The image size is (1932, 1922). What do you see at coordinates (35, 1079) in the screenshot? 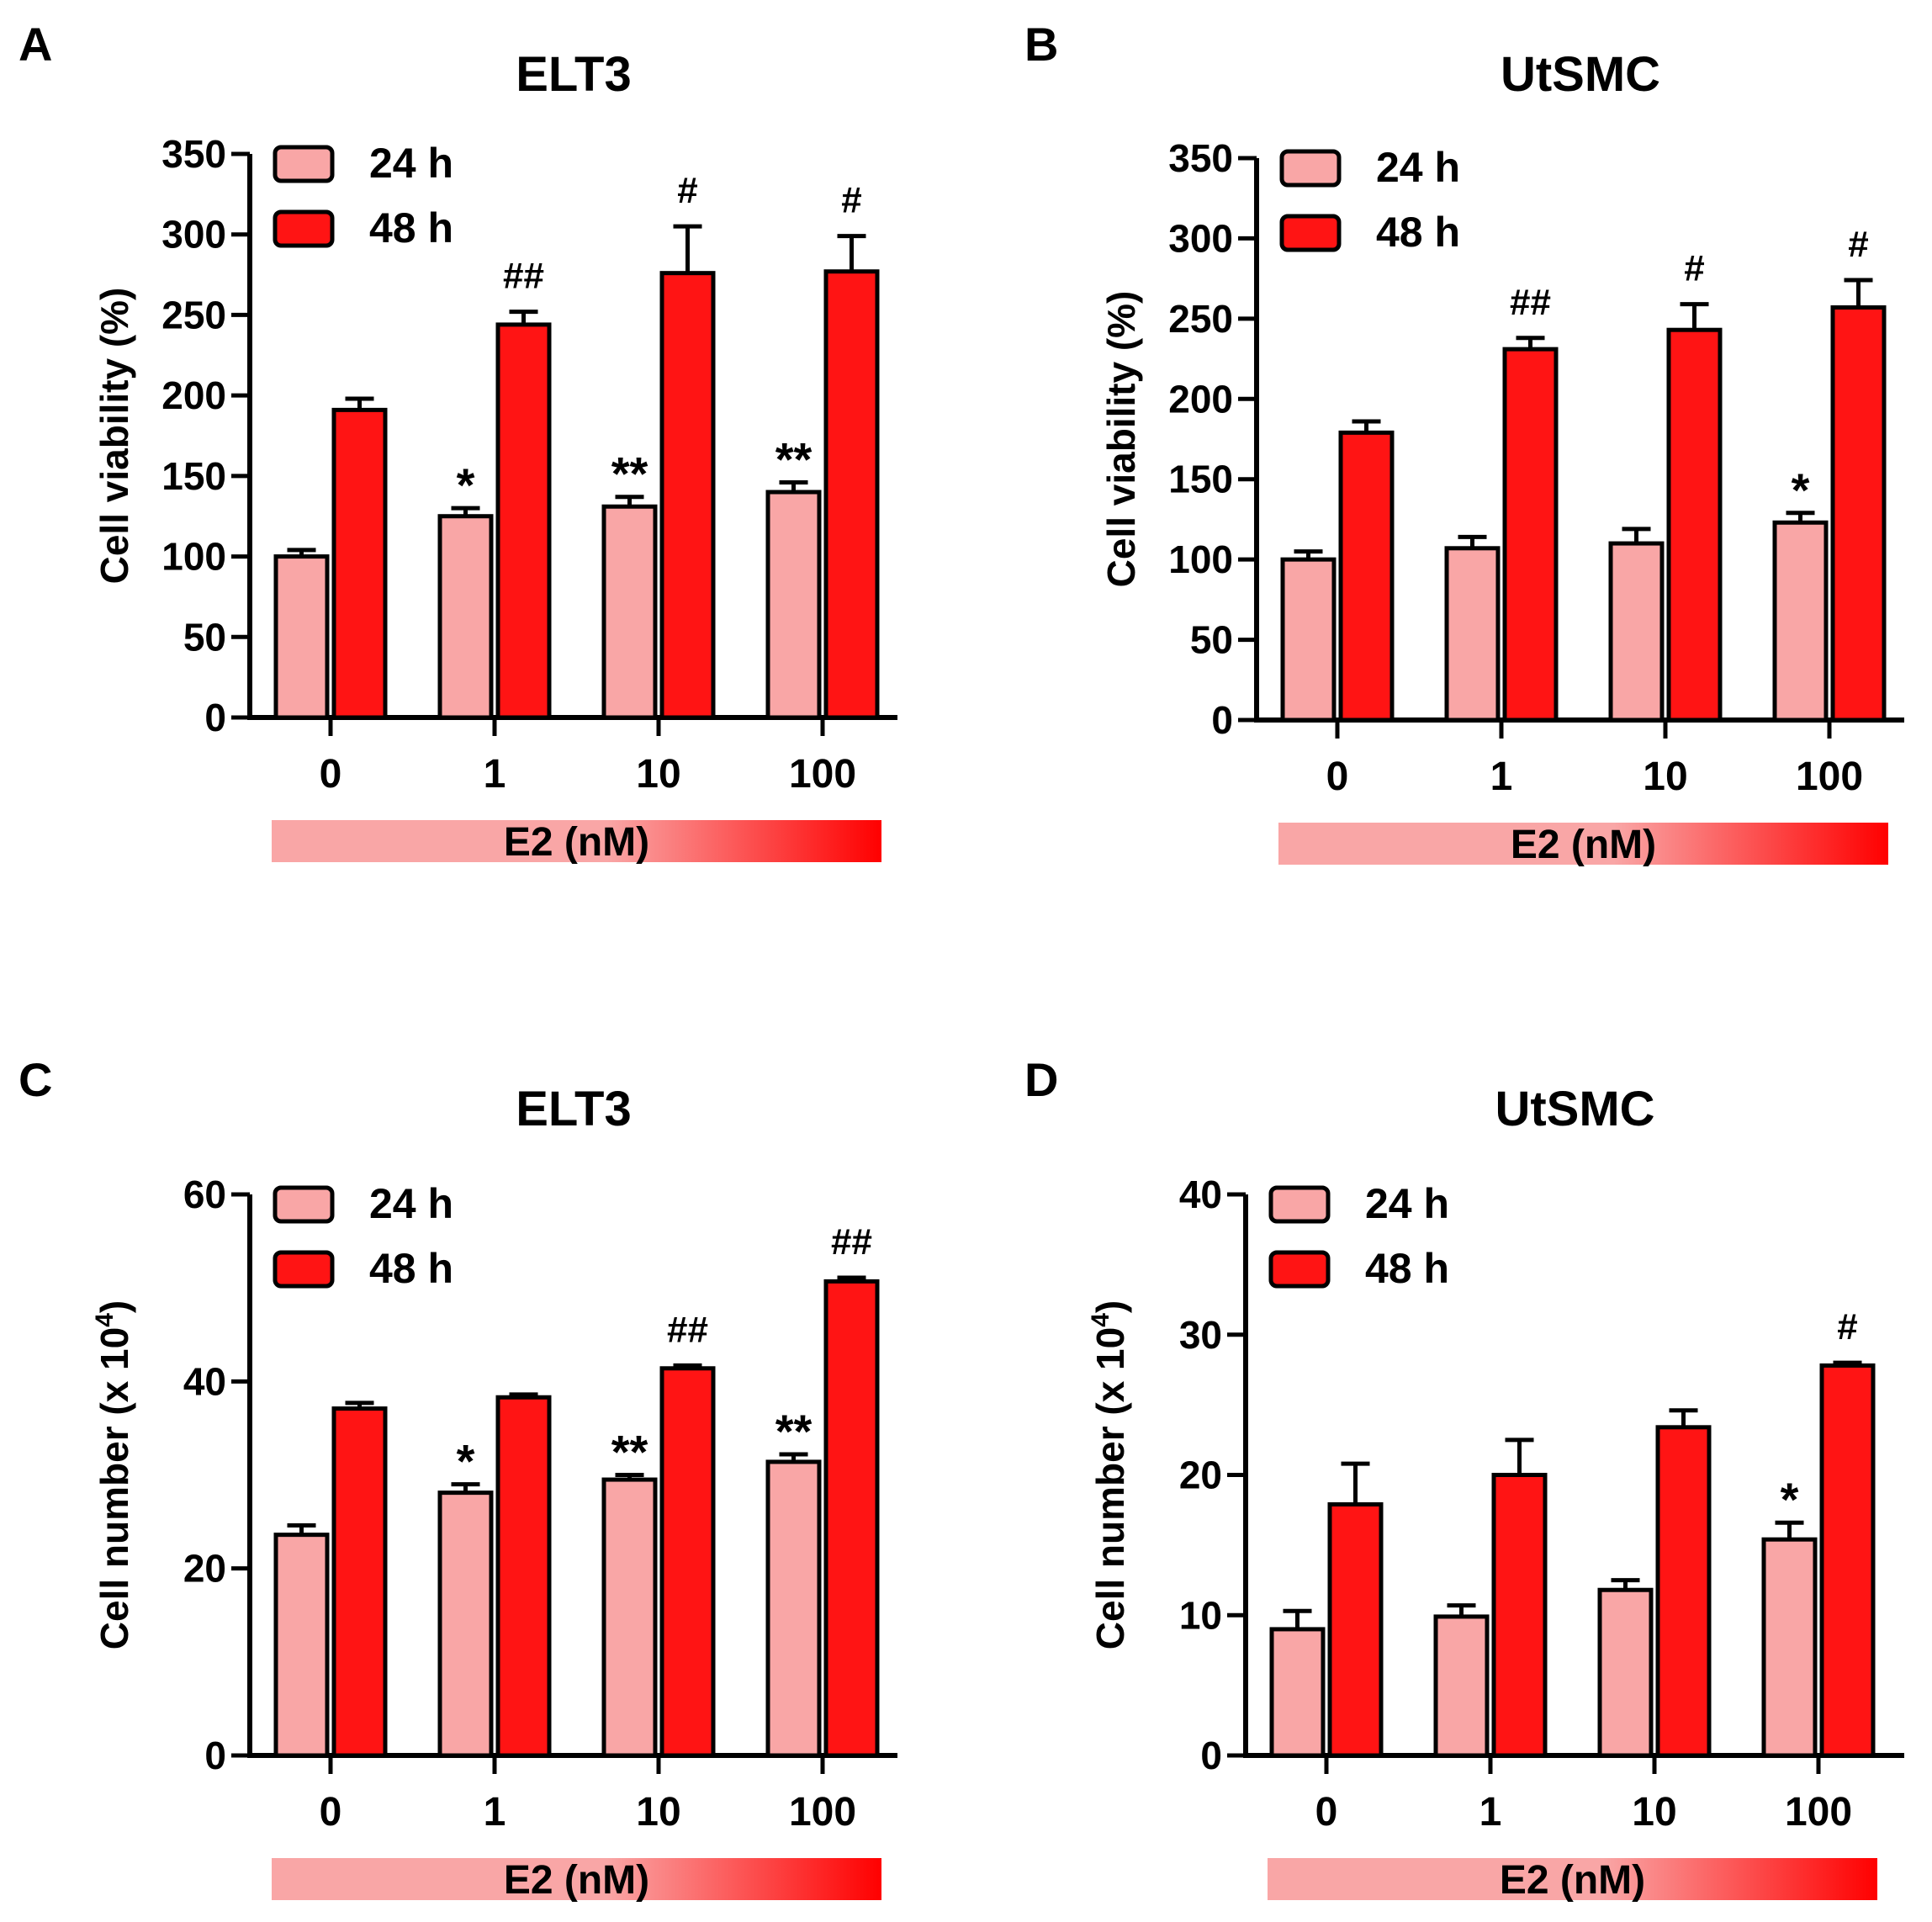
I see `panel-letter: C` at bounding box center [35, 1079].